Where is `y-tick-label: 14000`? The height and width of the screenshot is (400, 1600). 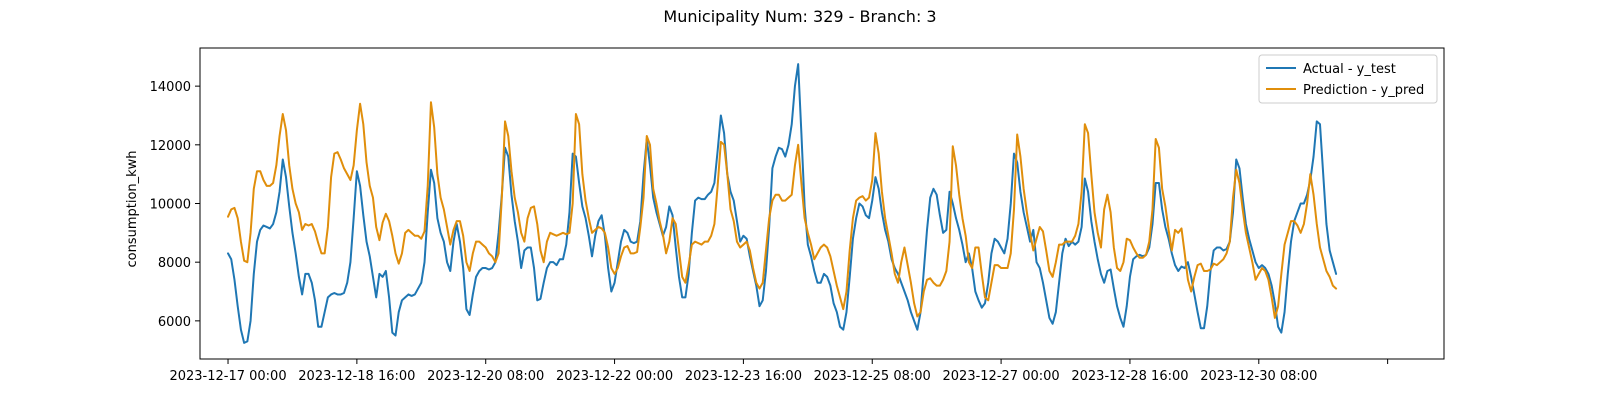
y-tick-label: 14000 is located at coordinates (170, 87).